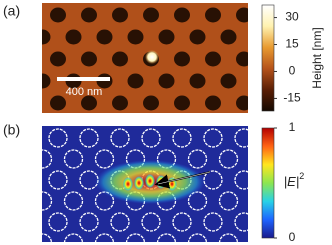  I want to click on panel-label: (a), so click(11, 11).